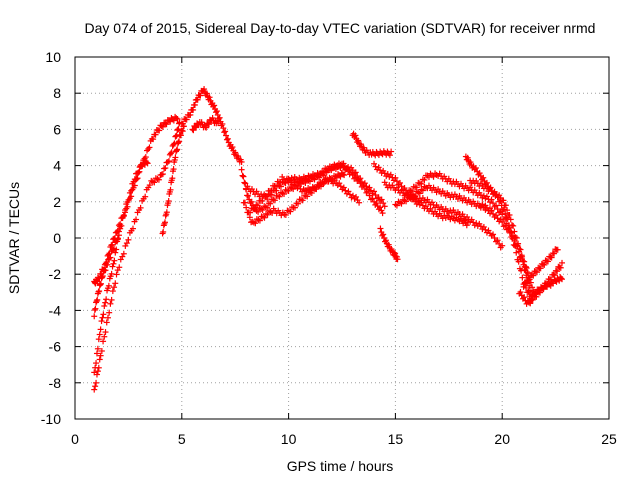 The image size is (640, 480). Describe the element at coordinates (14, 238) in the screenshot. I see `y-axis-label: SDTVAR / TECUs` at that location.